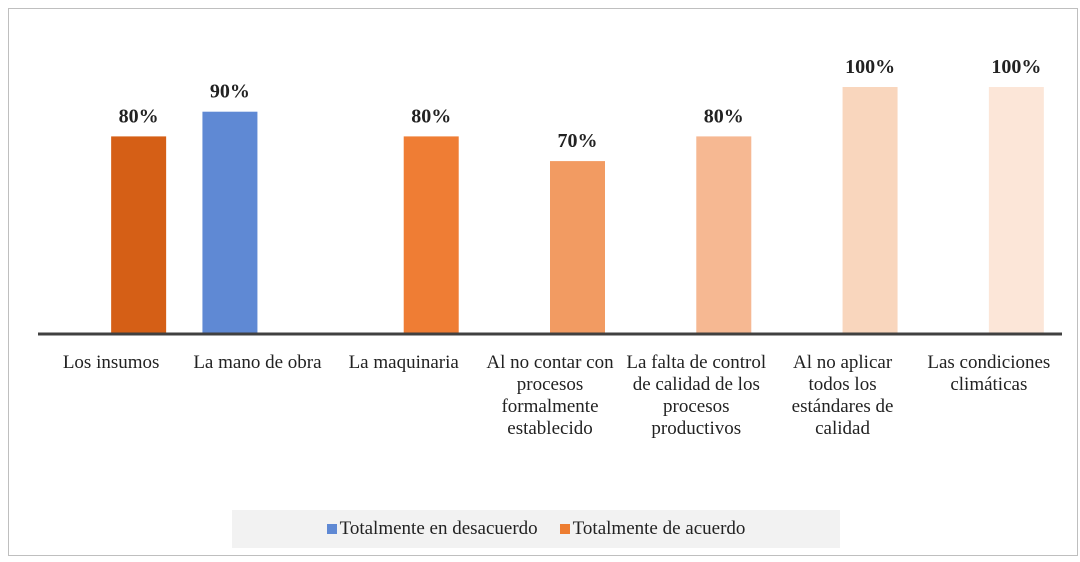 The image size is (1080, 562). What do you see at coordinates (230, 92) in the screenshot?
I see `data-label: 90%` at bounding box center [230, 92].